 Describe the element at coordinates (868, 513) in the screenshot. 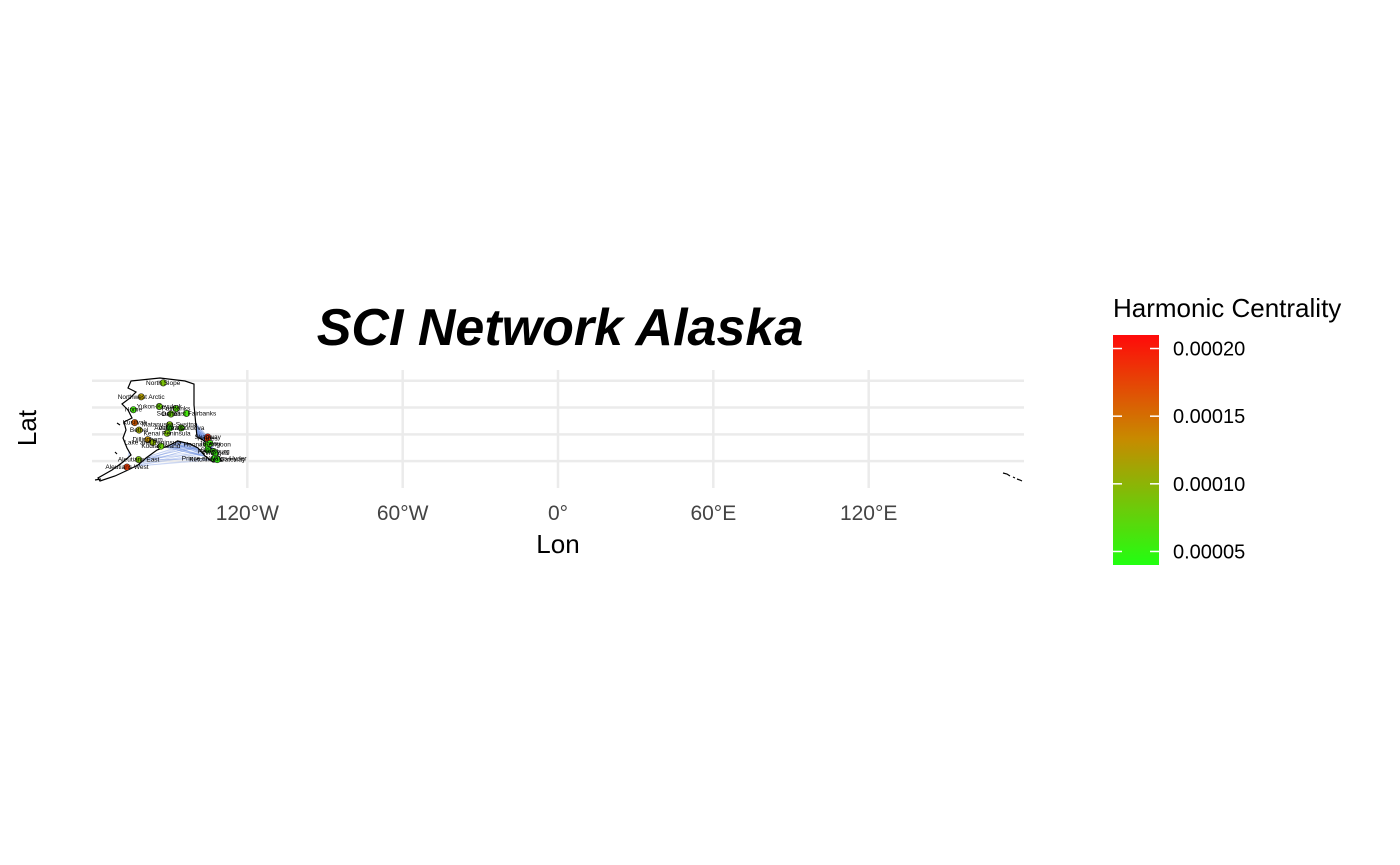

I see `x-tick-label: 120°E` at that location.